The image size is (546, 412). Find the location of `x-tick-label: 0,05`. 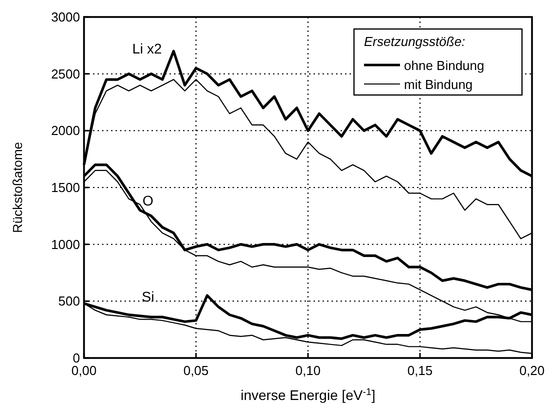

x-tick-label: 0,05 is located at coordinates (196, 370).